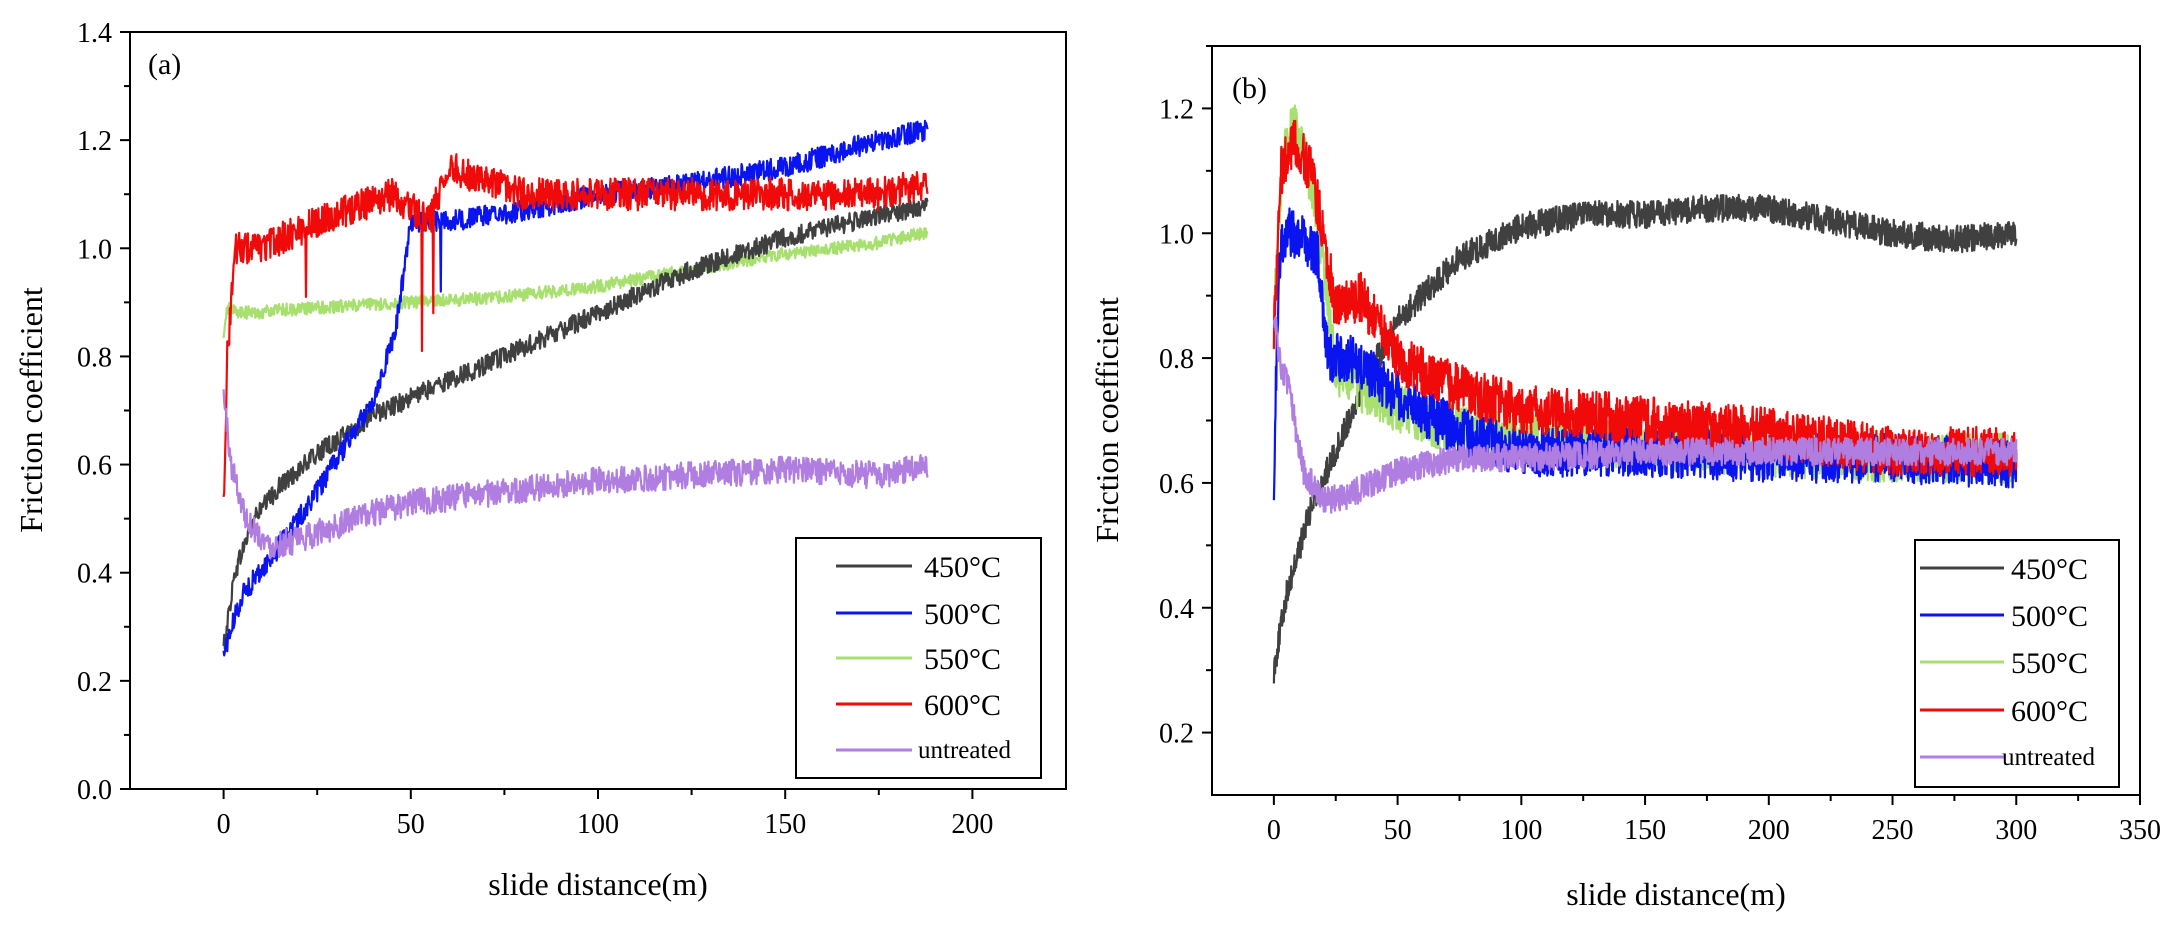 The image size is (2182, 931). Describe the element at coordinates (94, 249) in the screenshot. I see `chart-a-y-tick-label: 1.0` at that location.